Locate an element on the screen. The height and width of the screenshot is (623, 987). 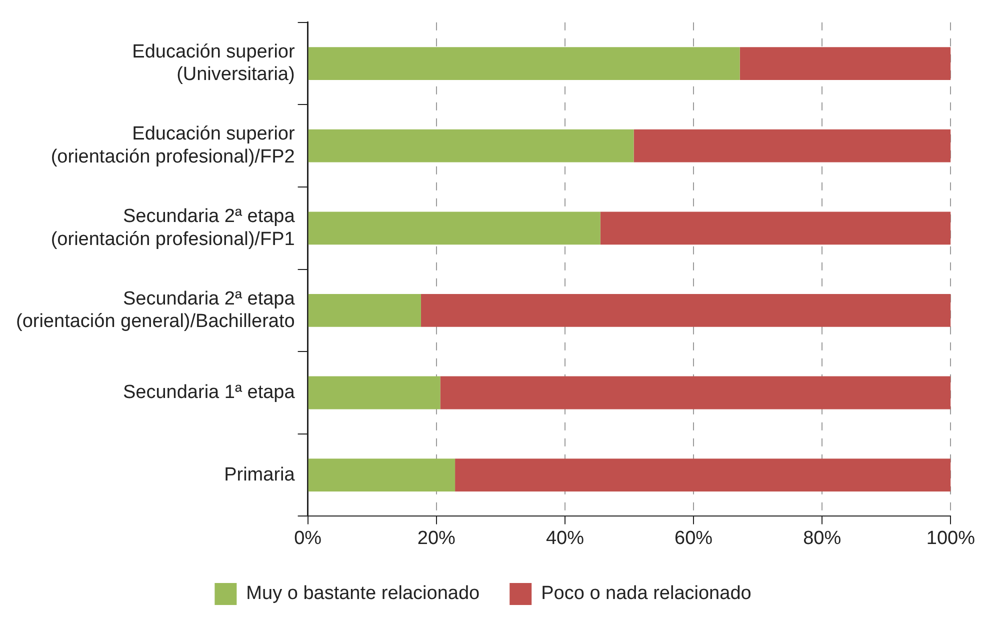
legend-label: Muy o bastante relacionado is located at coordinates (363, 593).